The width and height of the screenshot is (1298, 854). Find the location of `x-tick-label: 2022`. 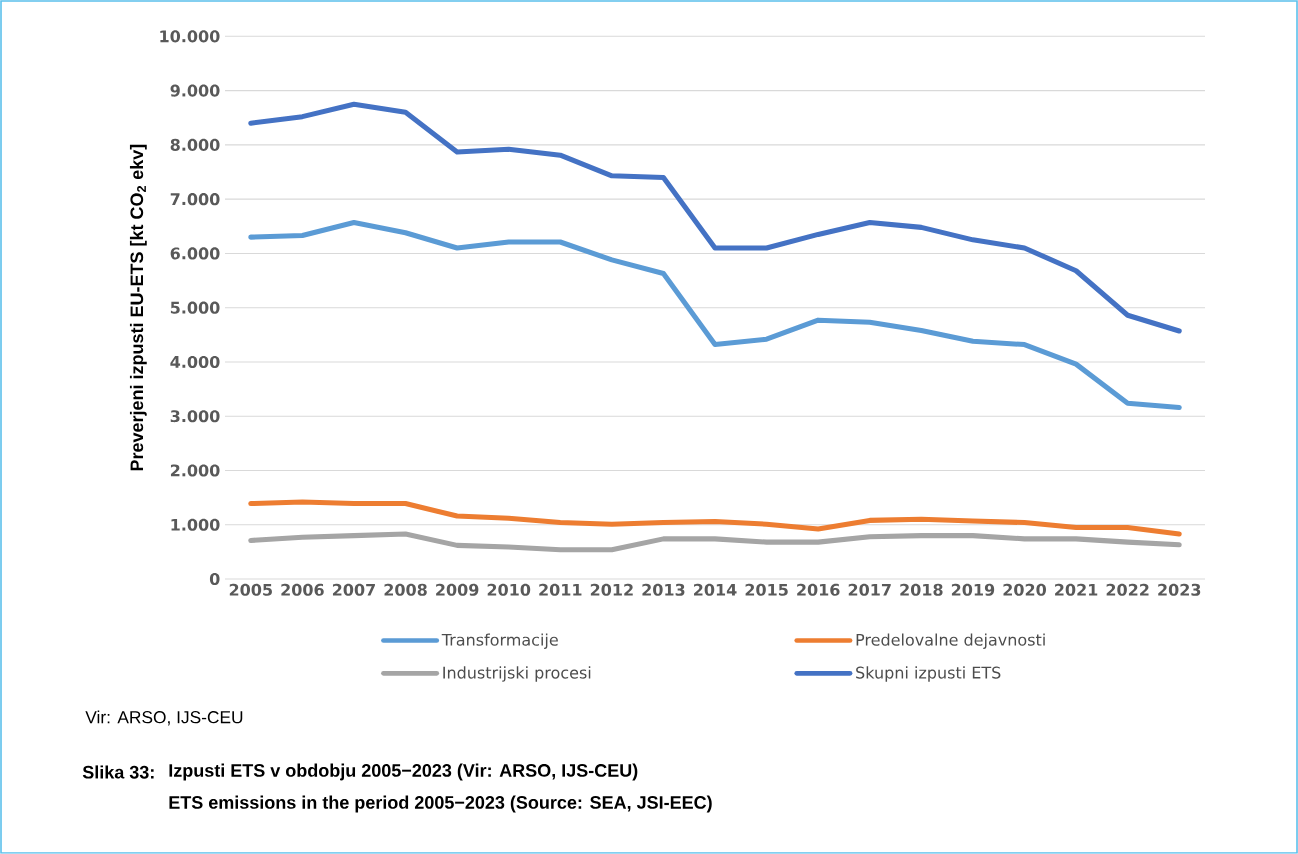

x-tick-label: 2022 is located at coordinates (1127, 589).